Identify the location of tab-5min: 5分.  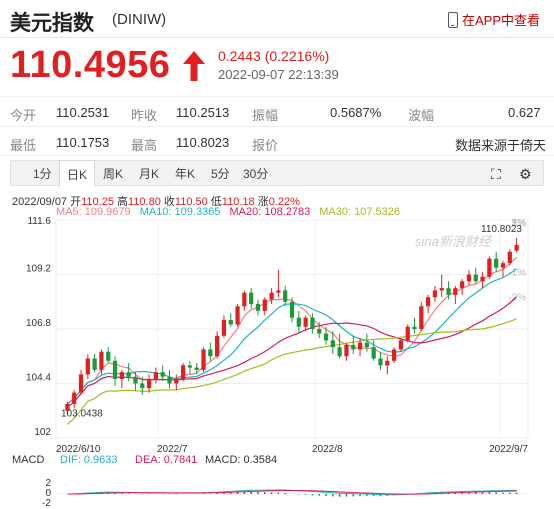
(220, 174).